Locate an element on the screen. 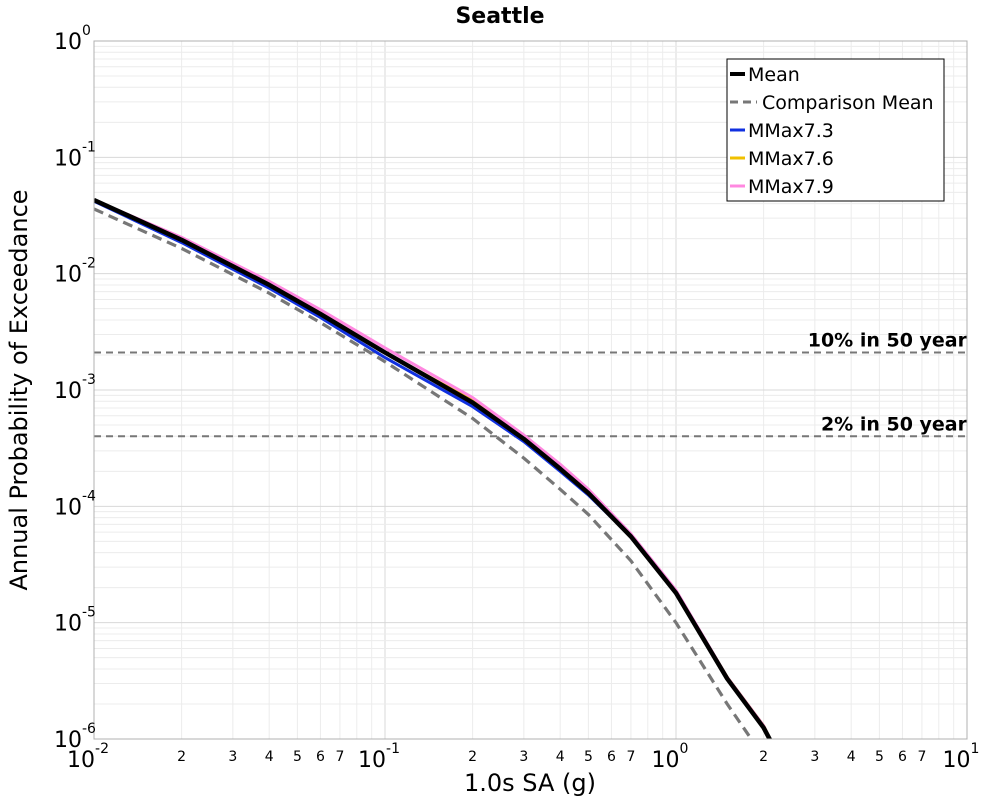  x-tick-label: 10⁻¹ is located at coordinates (379, 757).